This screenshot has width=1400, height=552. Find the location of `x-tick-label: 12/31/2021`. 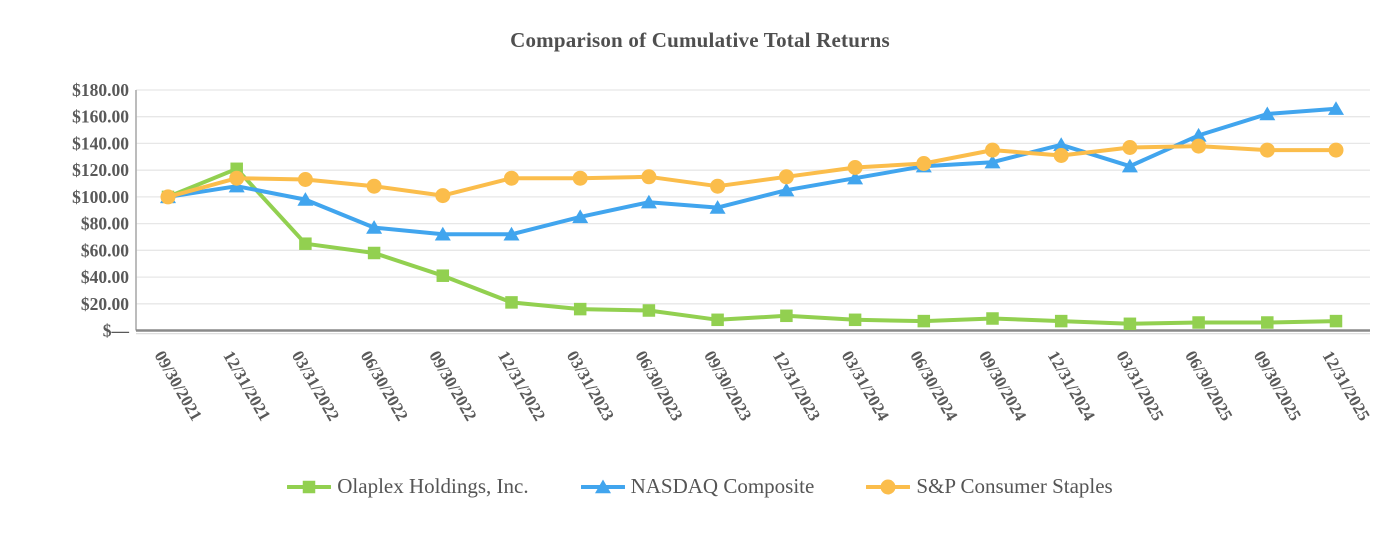

x-tick-label: 12/31/2021 is located at coordinates (246, 386).